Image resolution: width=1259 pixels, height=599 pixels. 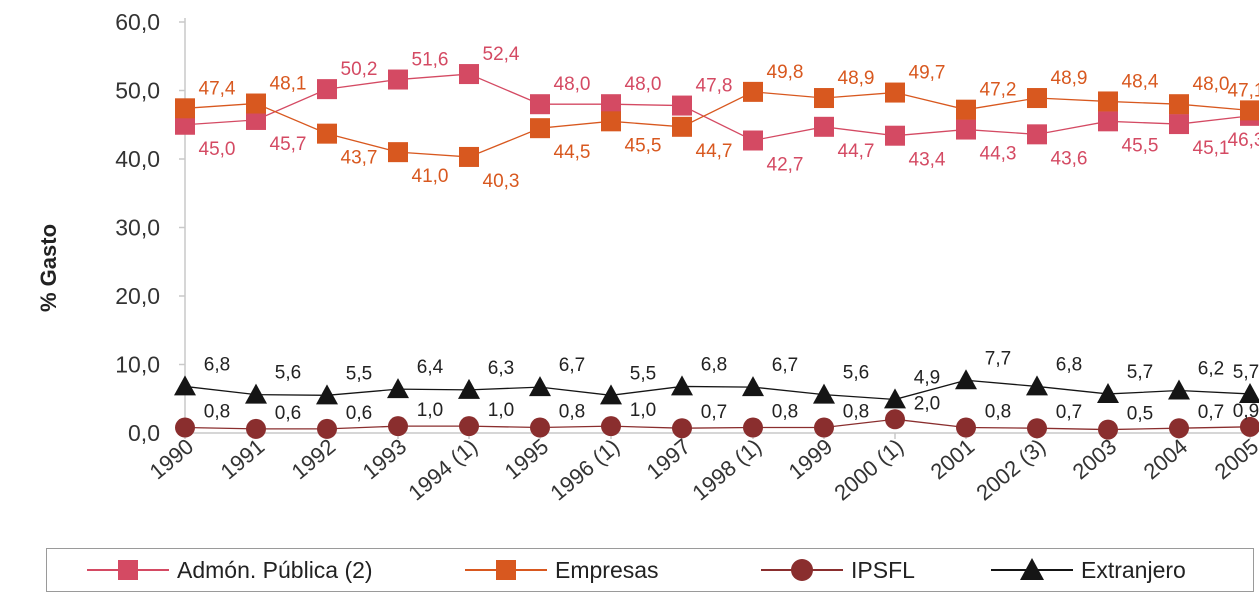 I want to click on x-tick-label: 2003, so click(x=1095, y=459).